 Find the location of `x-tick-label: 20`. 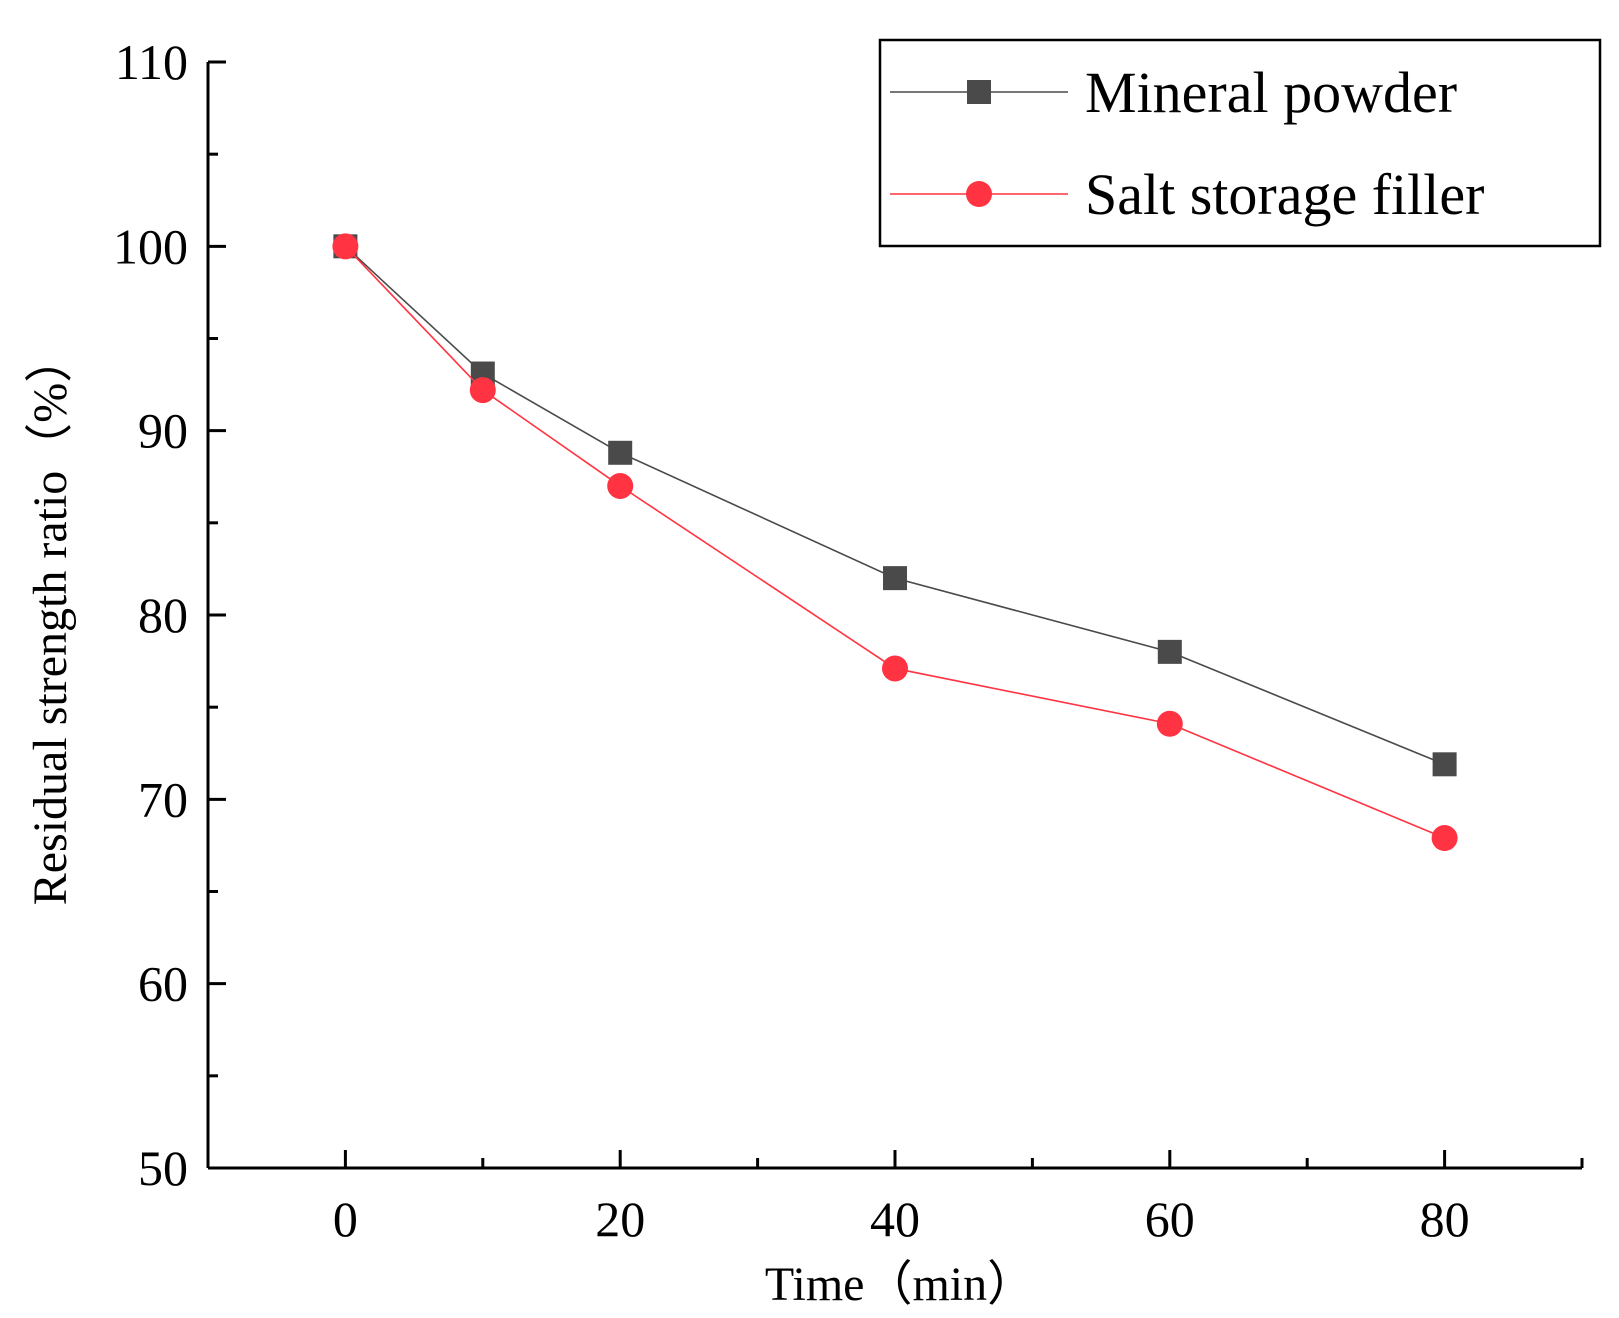

x-tick-label: 20 is located at coordinates (620, 1219).